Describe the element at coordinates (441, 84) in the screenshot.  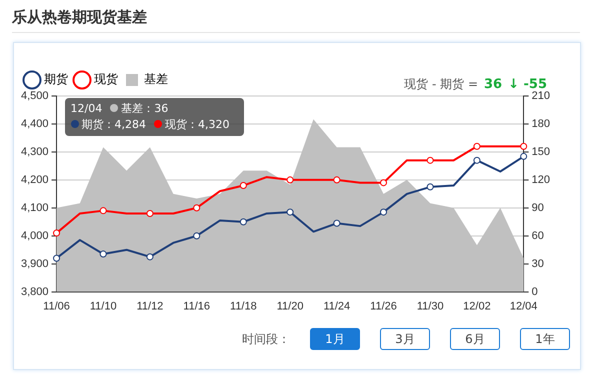
I see `text: 现货 - 期货 =` at that location.